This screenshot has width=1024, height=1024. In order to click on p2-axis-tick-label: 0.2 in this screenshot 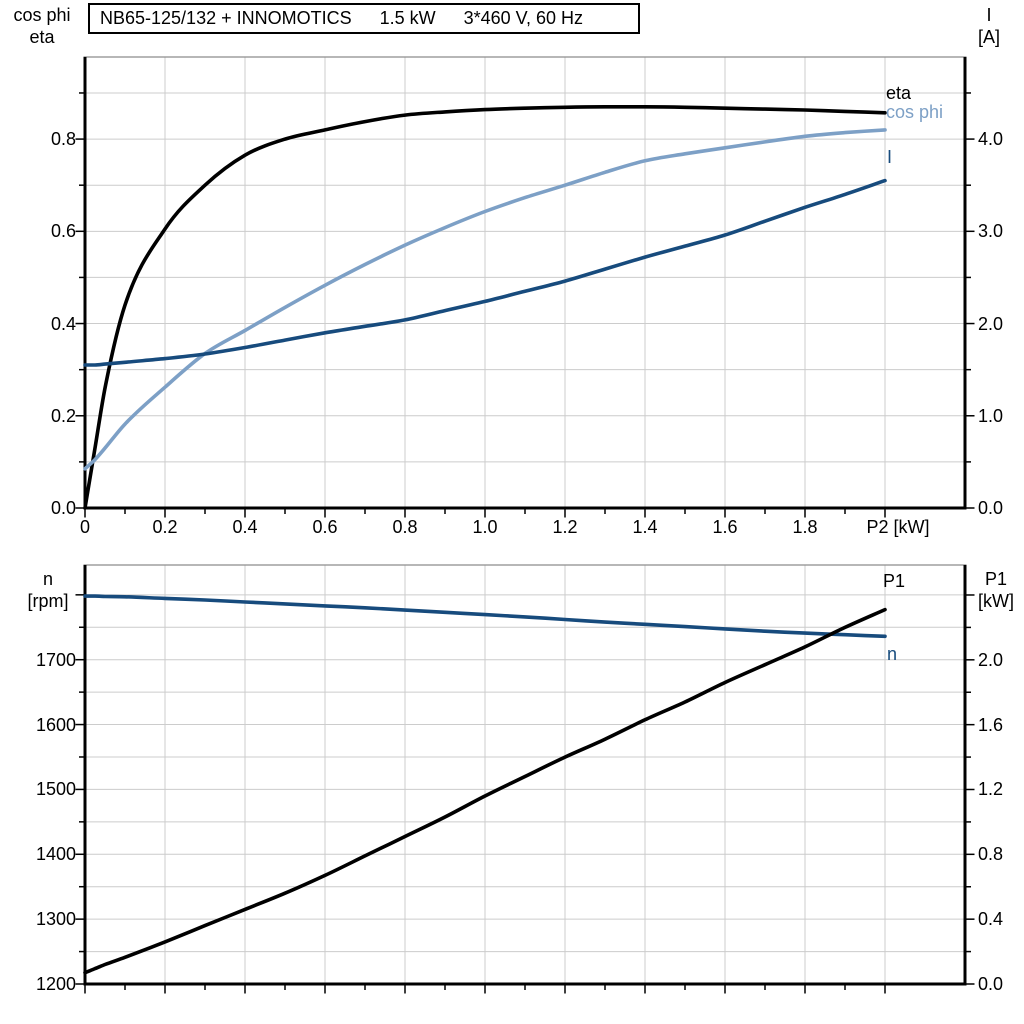, I will do `click(165, 527)`.